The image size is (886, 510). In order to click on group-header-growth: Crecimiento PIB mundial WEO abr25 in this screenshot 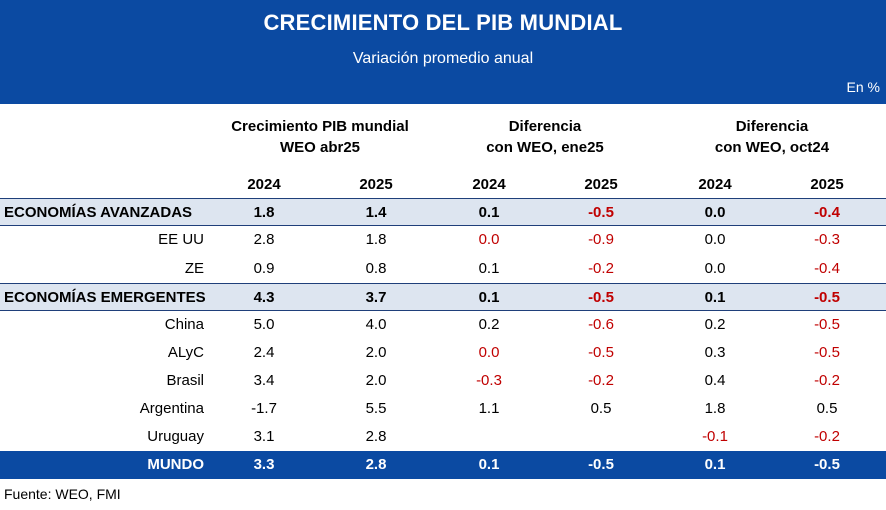, I will do `click(320, 137)`.